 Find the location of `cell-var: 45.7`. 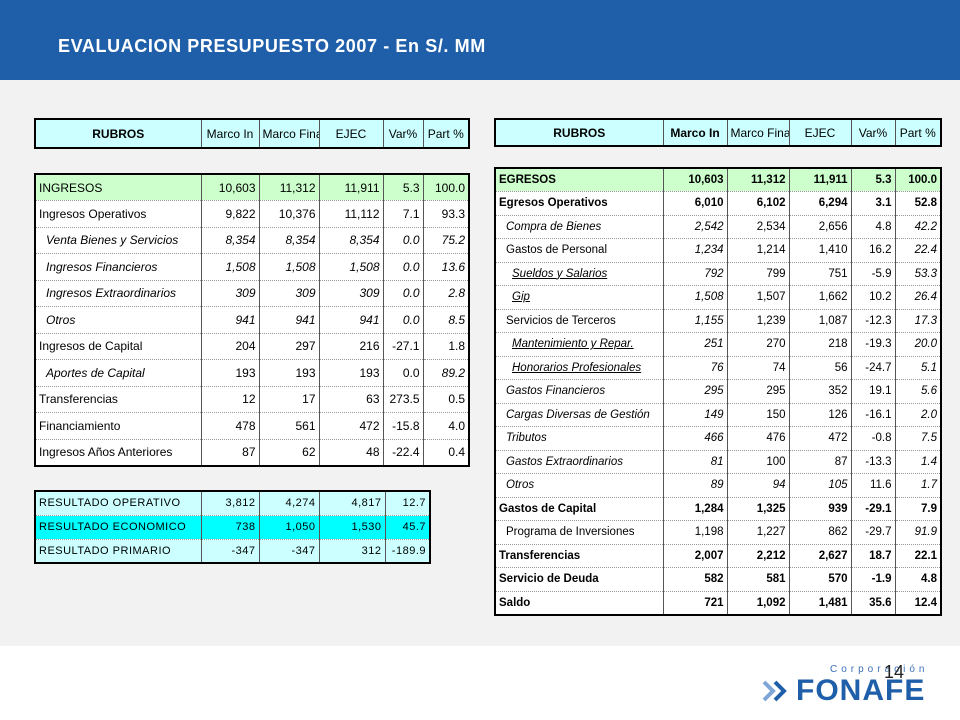

cell-var: 45.7 is located at coordinates (408, 527).